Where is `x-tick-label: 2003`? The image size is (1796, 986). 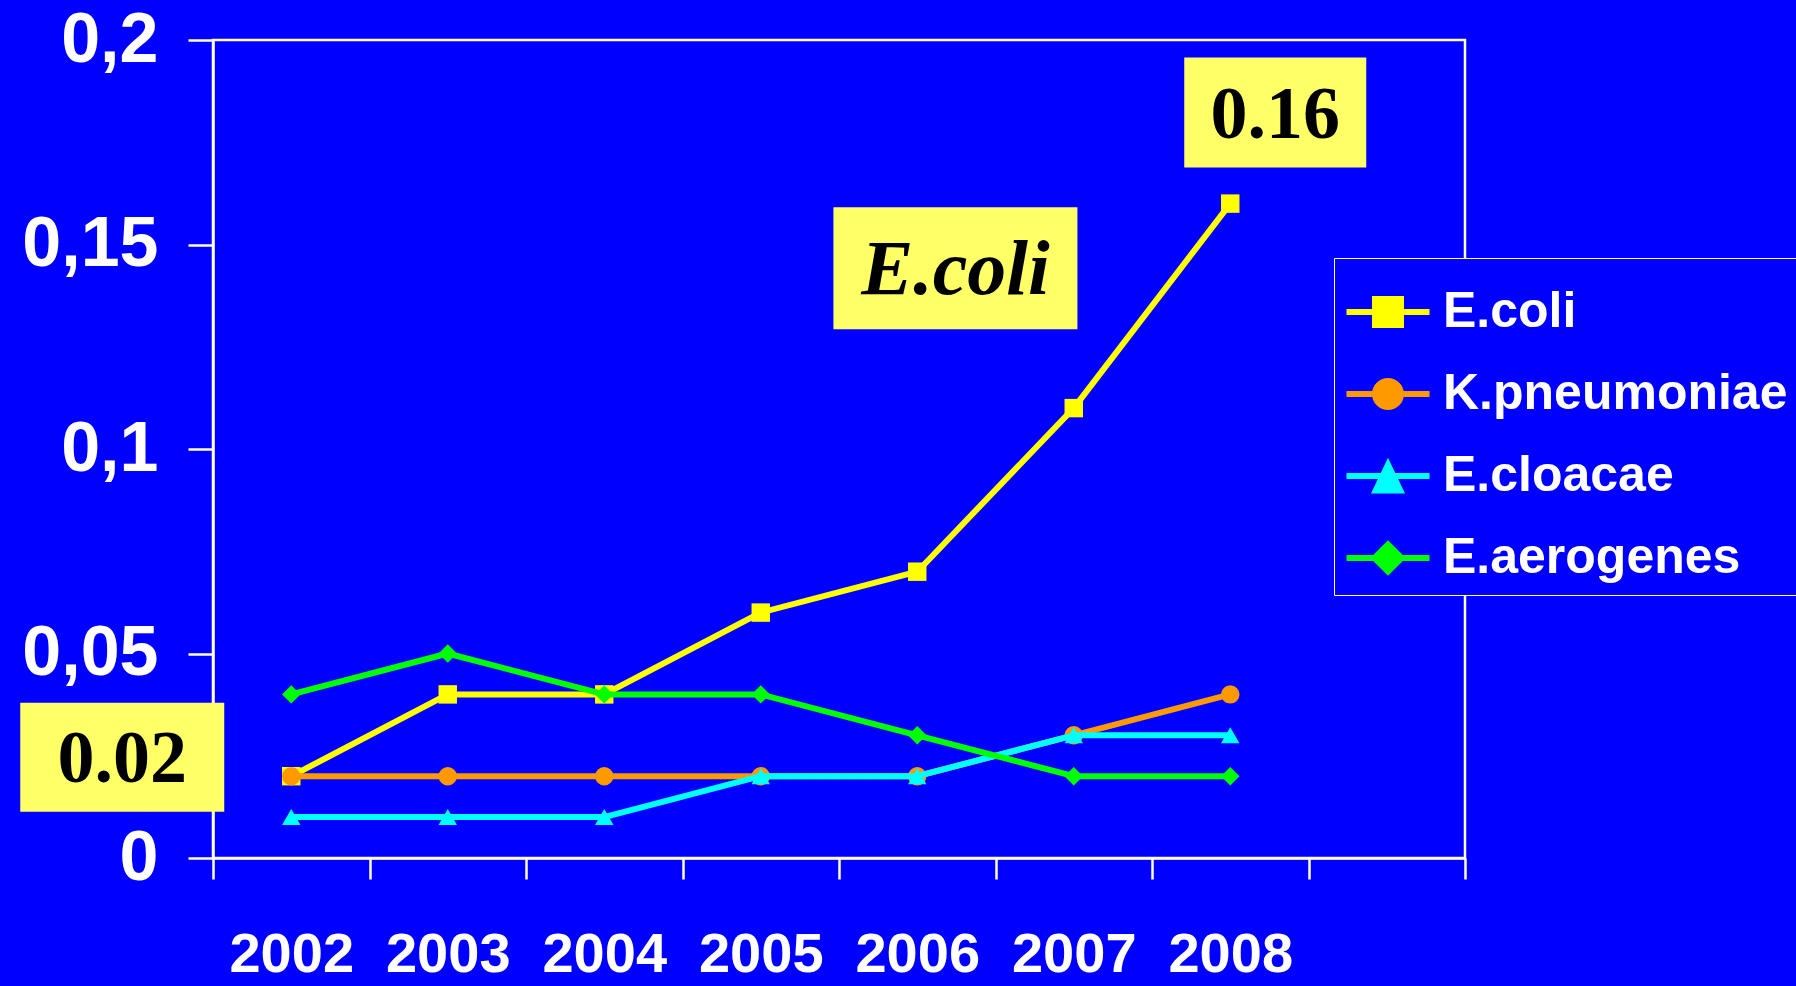
x-tick-label: 2003 is located at coordinates (448, 952).